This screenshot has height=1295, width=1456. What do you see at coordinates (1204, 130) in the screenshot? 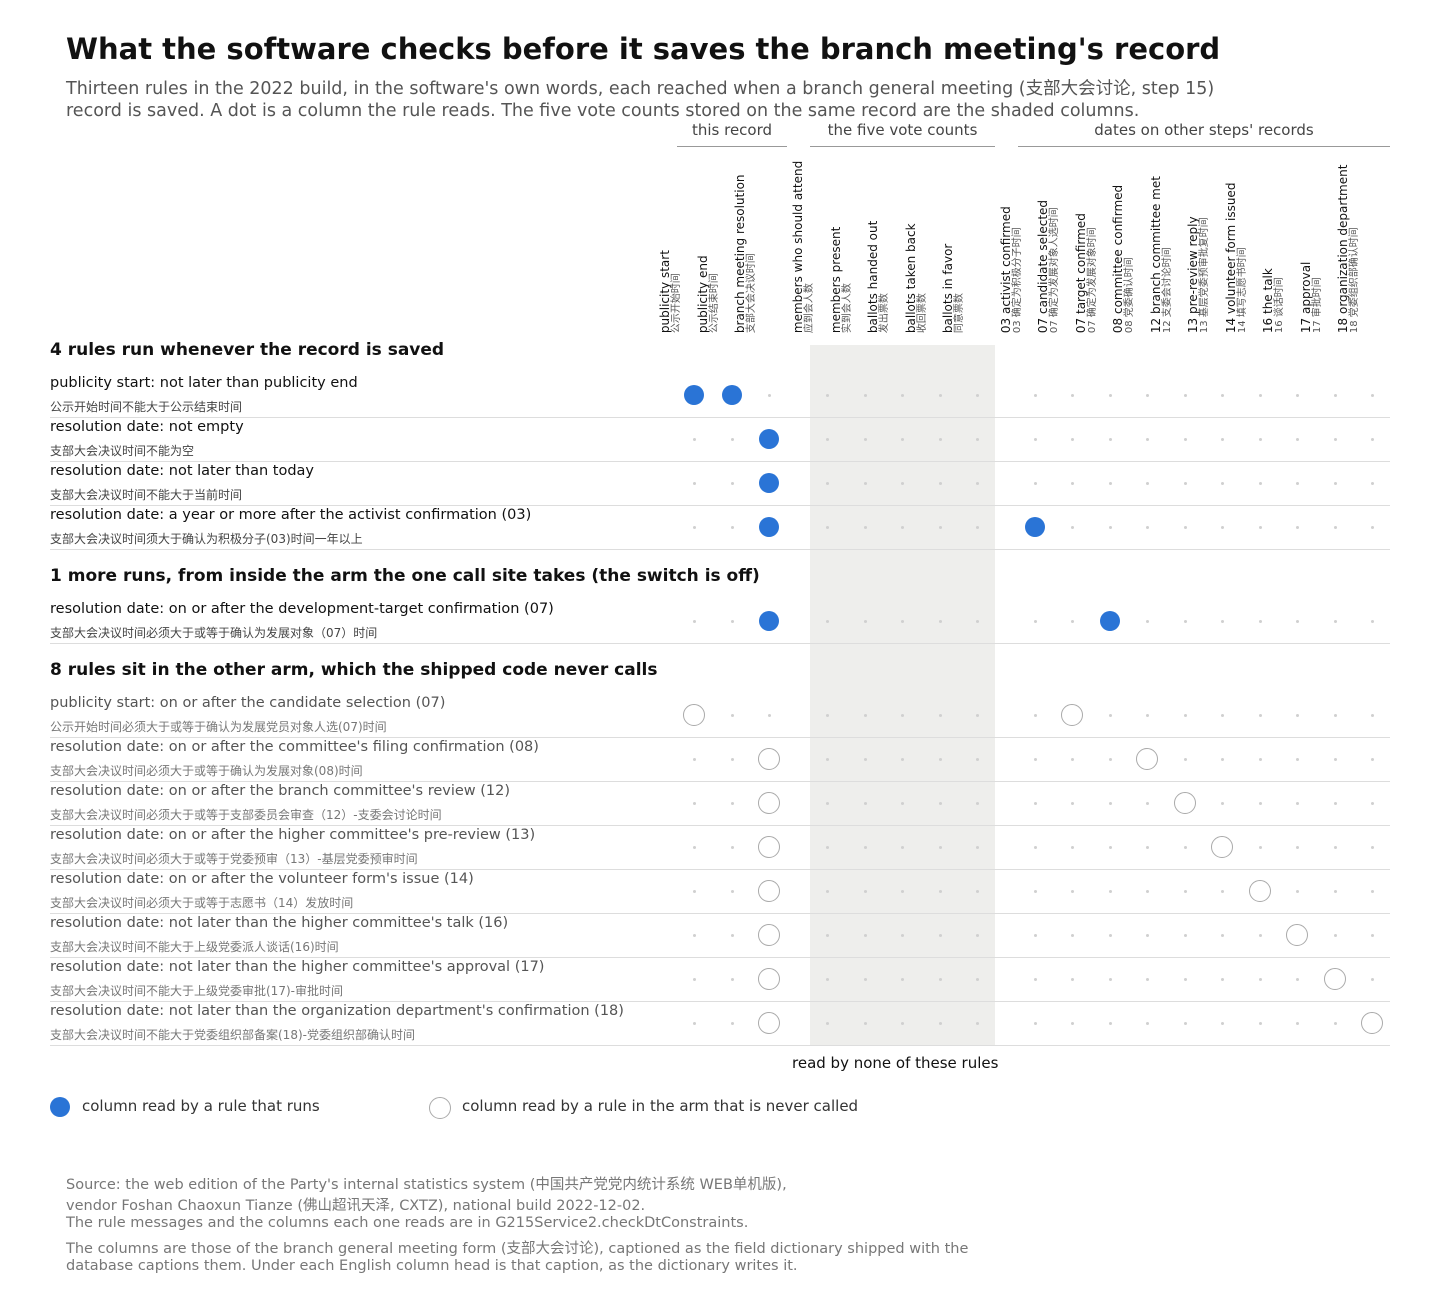
I see `column-group-label: dates on other steps' records` at bounding box center [1204, 130].